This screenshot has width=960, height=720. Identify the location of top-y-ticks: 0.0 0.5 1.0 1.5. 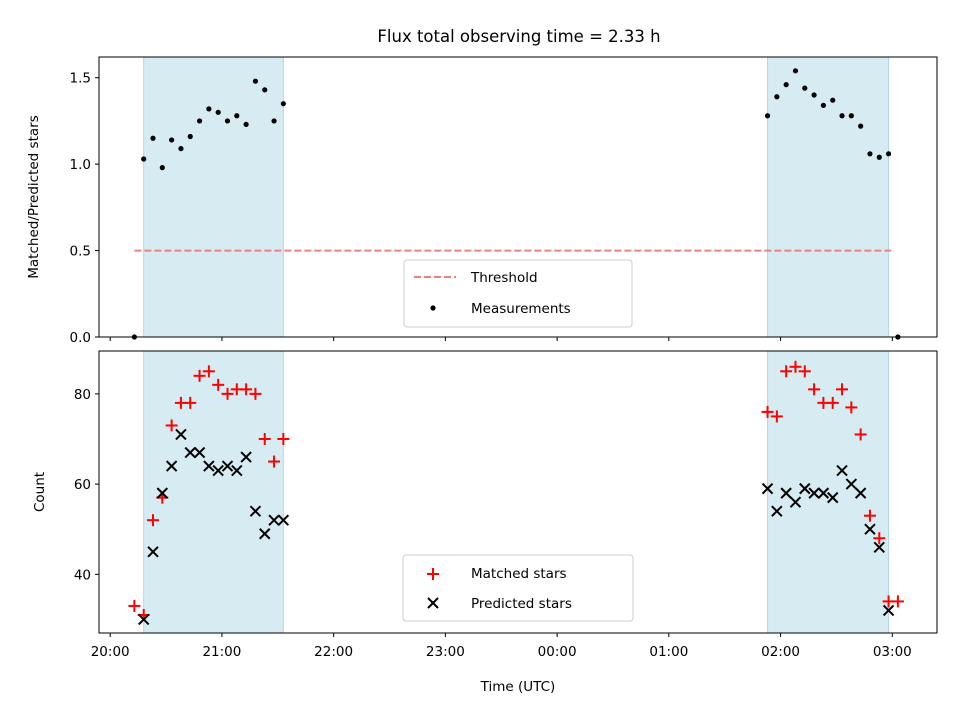
(84, 208).